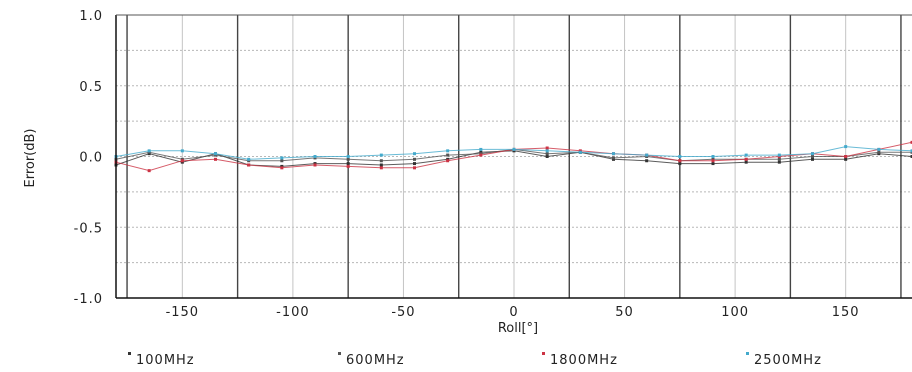 The height and width of the screenshot is (372, 912). I want to click on x-axis-title: Roll[°], so click(518, 328).